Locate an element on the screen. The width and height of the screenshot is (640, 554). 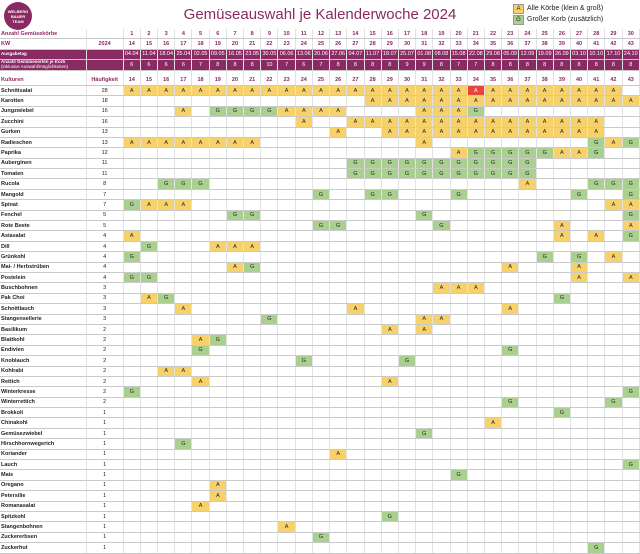
row-kulturen-kw: 19 is located at coordinates (218, 80).